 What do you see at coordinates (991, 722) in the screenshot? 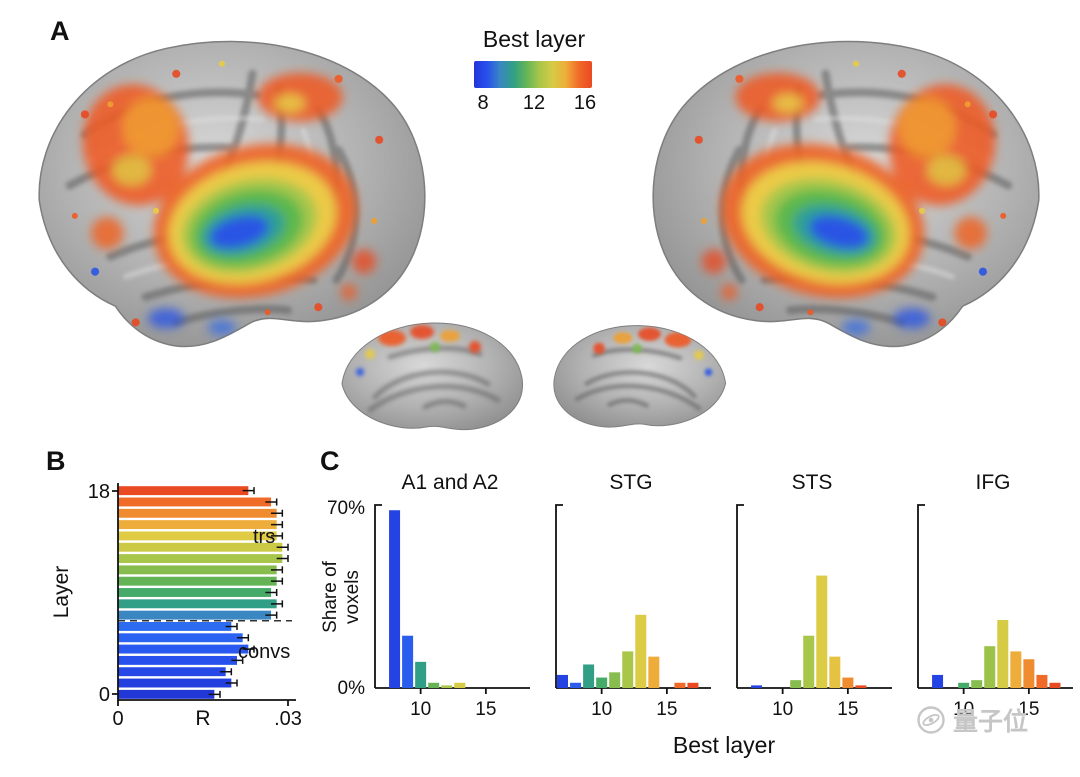
I see `watermark-text: 量子位` at bounding box center [991, 722].